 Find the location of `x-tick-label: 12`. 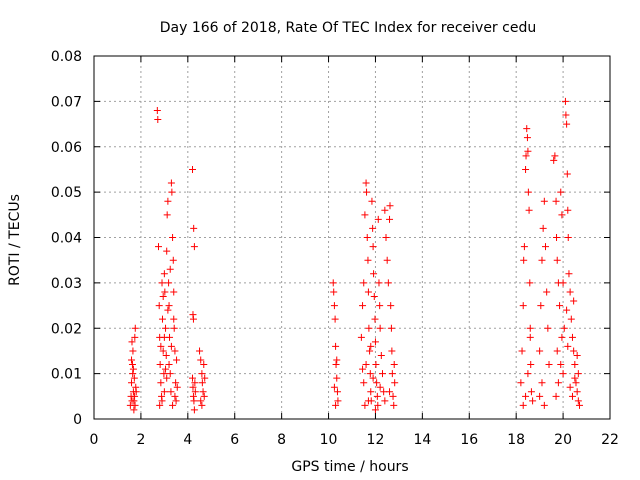

x-tick-label: 12 is located at coordinates (376, 440).